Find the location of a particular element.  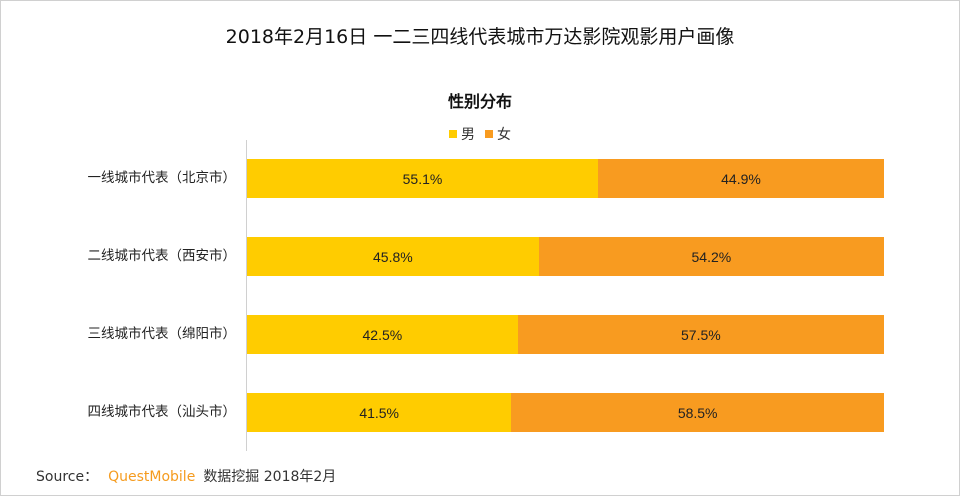

bar-row: 二线城市代表（西安市） 45.8% 54.2% is located at coordinates (480, 256).